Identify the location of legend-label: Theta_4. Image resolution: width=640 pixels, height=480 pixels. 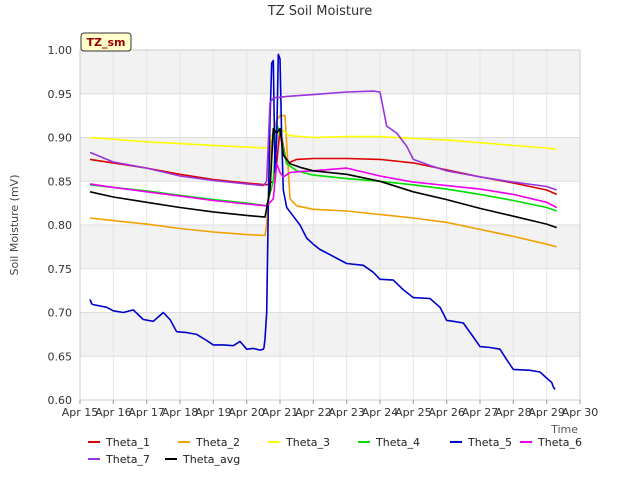
(398, 442).